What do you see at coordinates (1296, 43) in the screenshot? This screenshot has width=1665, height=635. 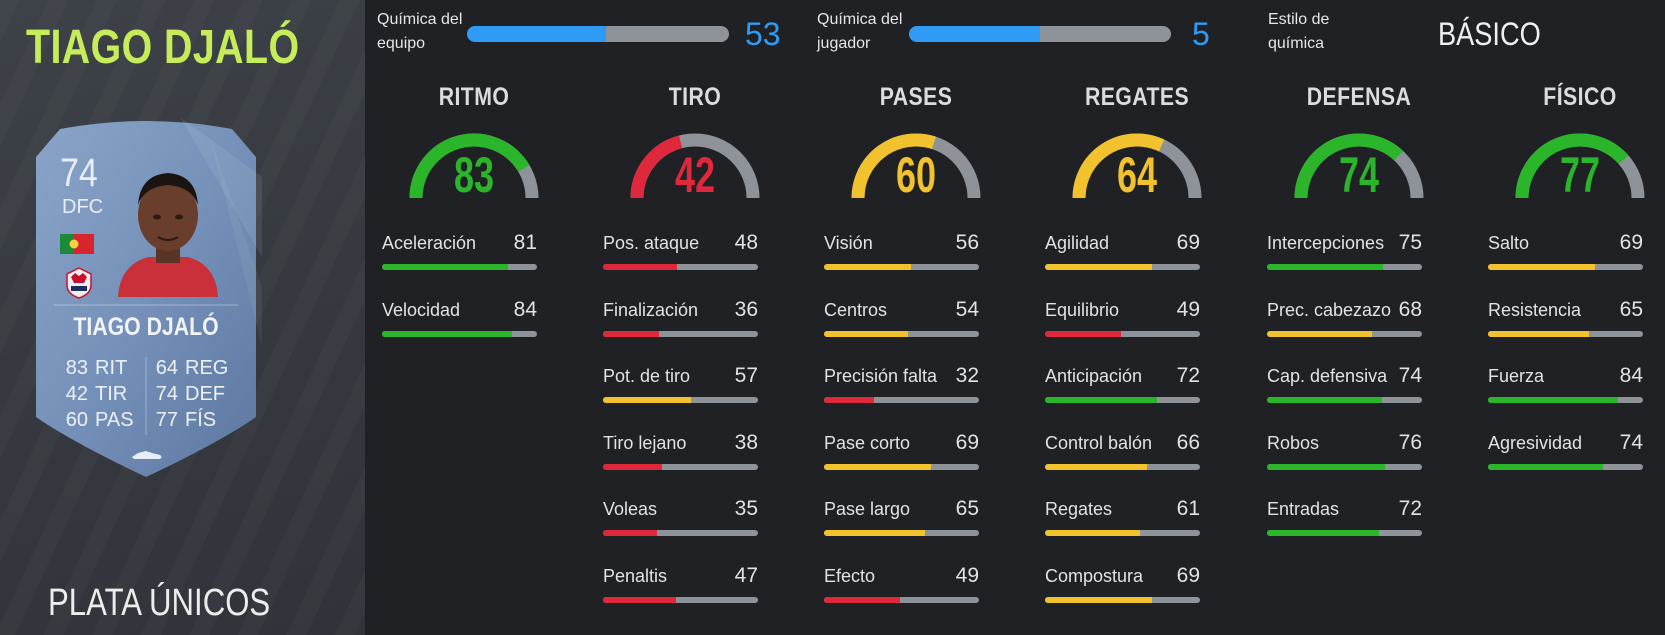 I see `chemistry-style-label-line2: química` at bounding box center [1296, 43].